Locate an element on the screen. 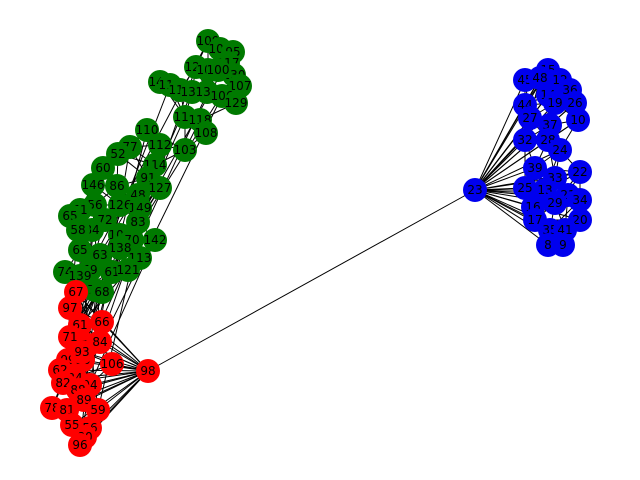 This screenshot has width=640, height=480. blue-node-label: 39 is located at coordinates (534, 168).